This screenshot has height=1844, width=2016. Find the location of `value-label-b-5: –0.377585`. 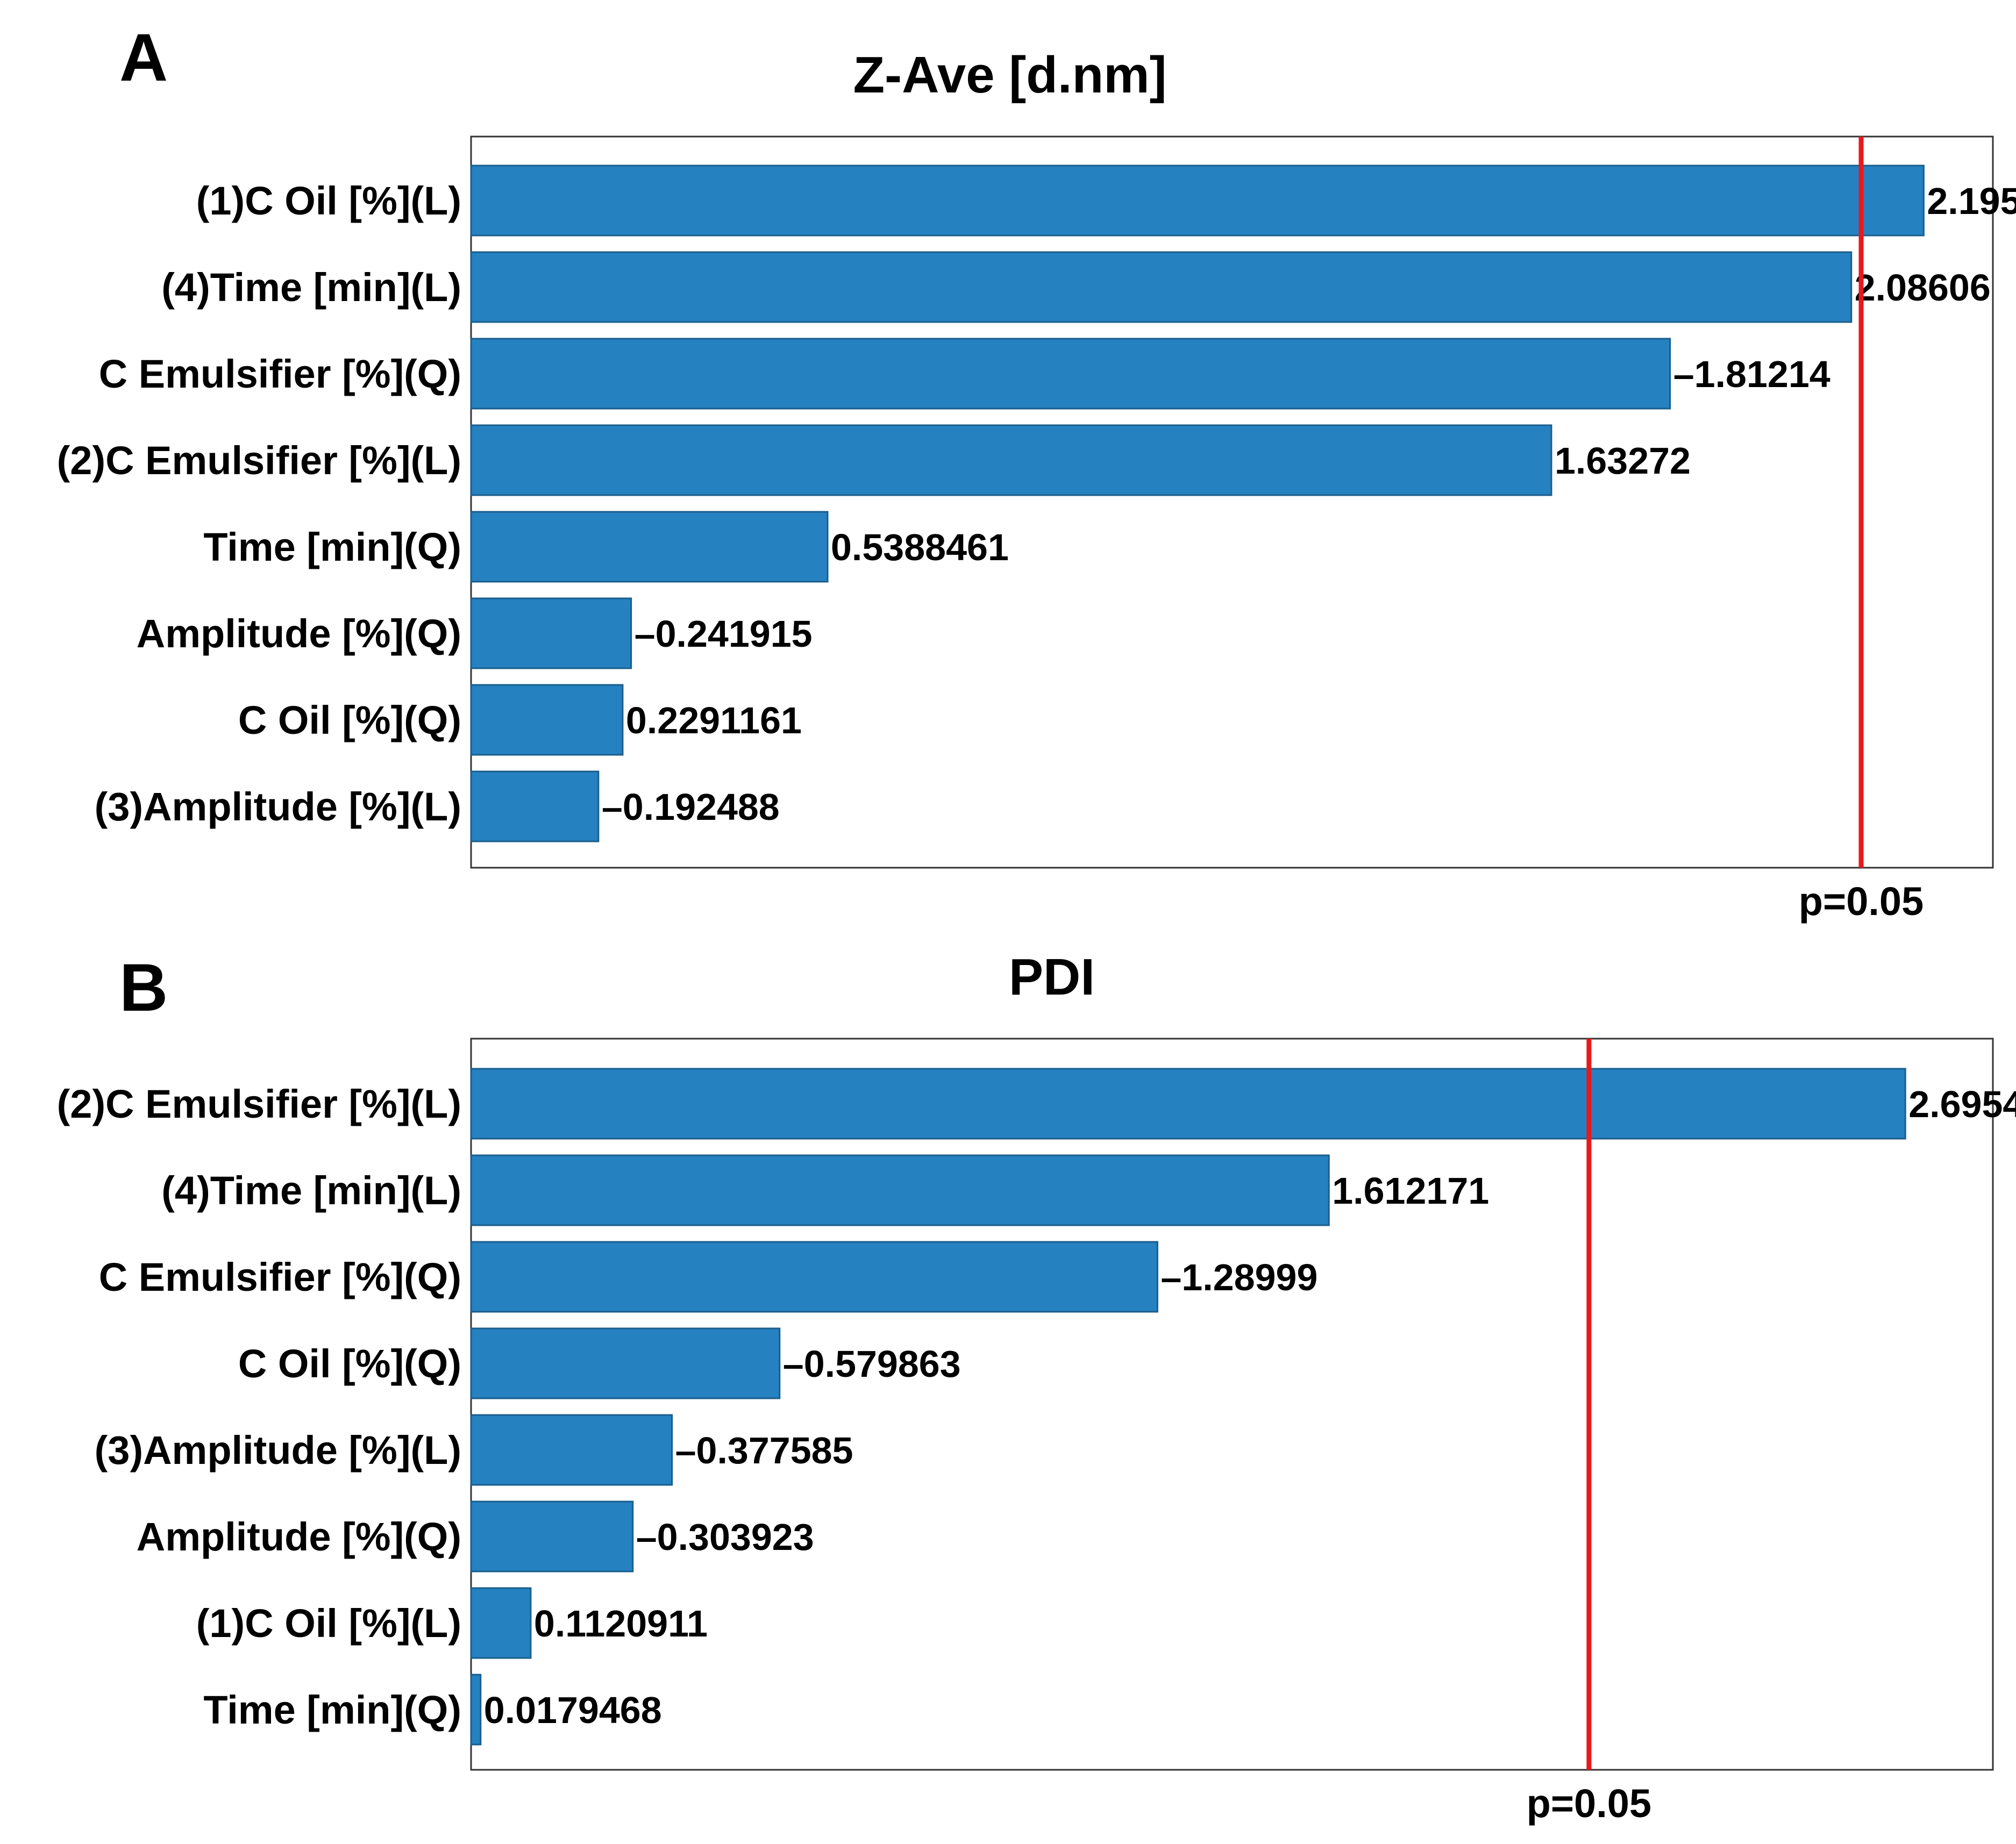

value-label-b-5: –0.377585 is located at coordinates (764, 1450).